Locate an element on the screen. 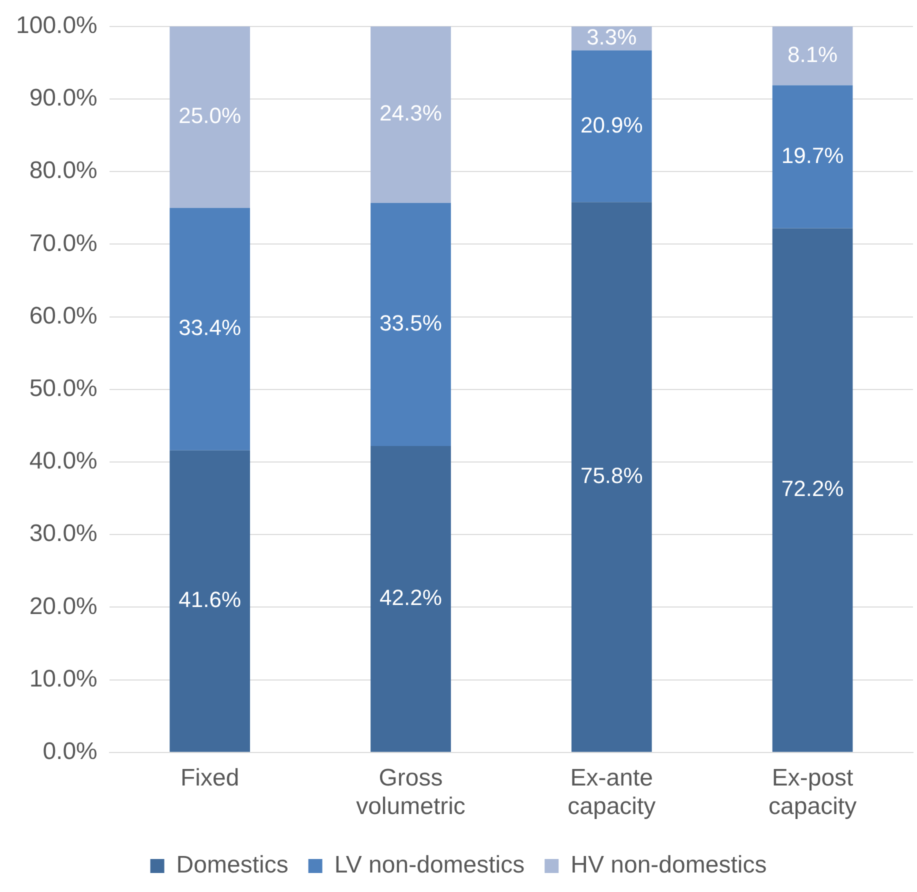 The height and width of the screenshot is (892, 917). y-tick-label: 70.0% is located at coordinates (63, 243).